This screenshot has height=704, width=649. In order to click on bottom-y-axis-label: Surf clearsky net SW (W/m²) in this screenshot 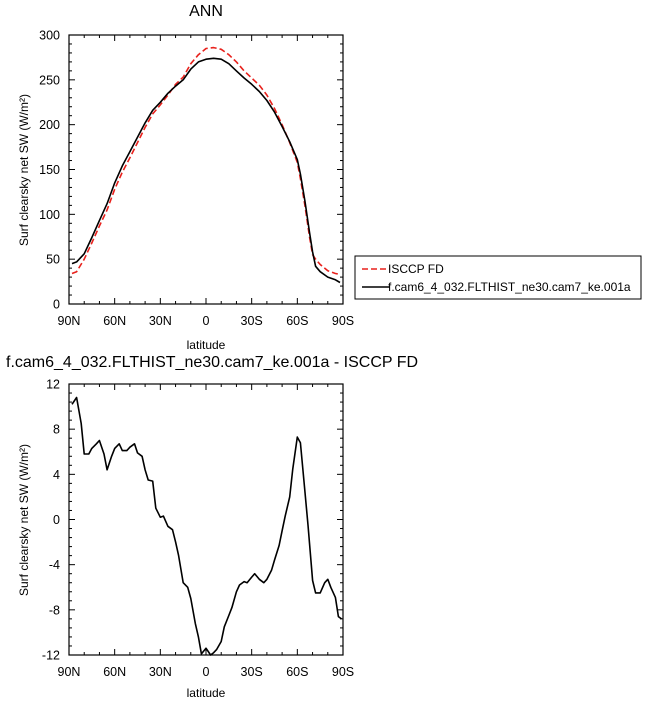, I will do `click(24, 520)`.